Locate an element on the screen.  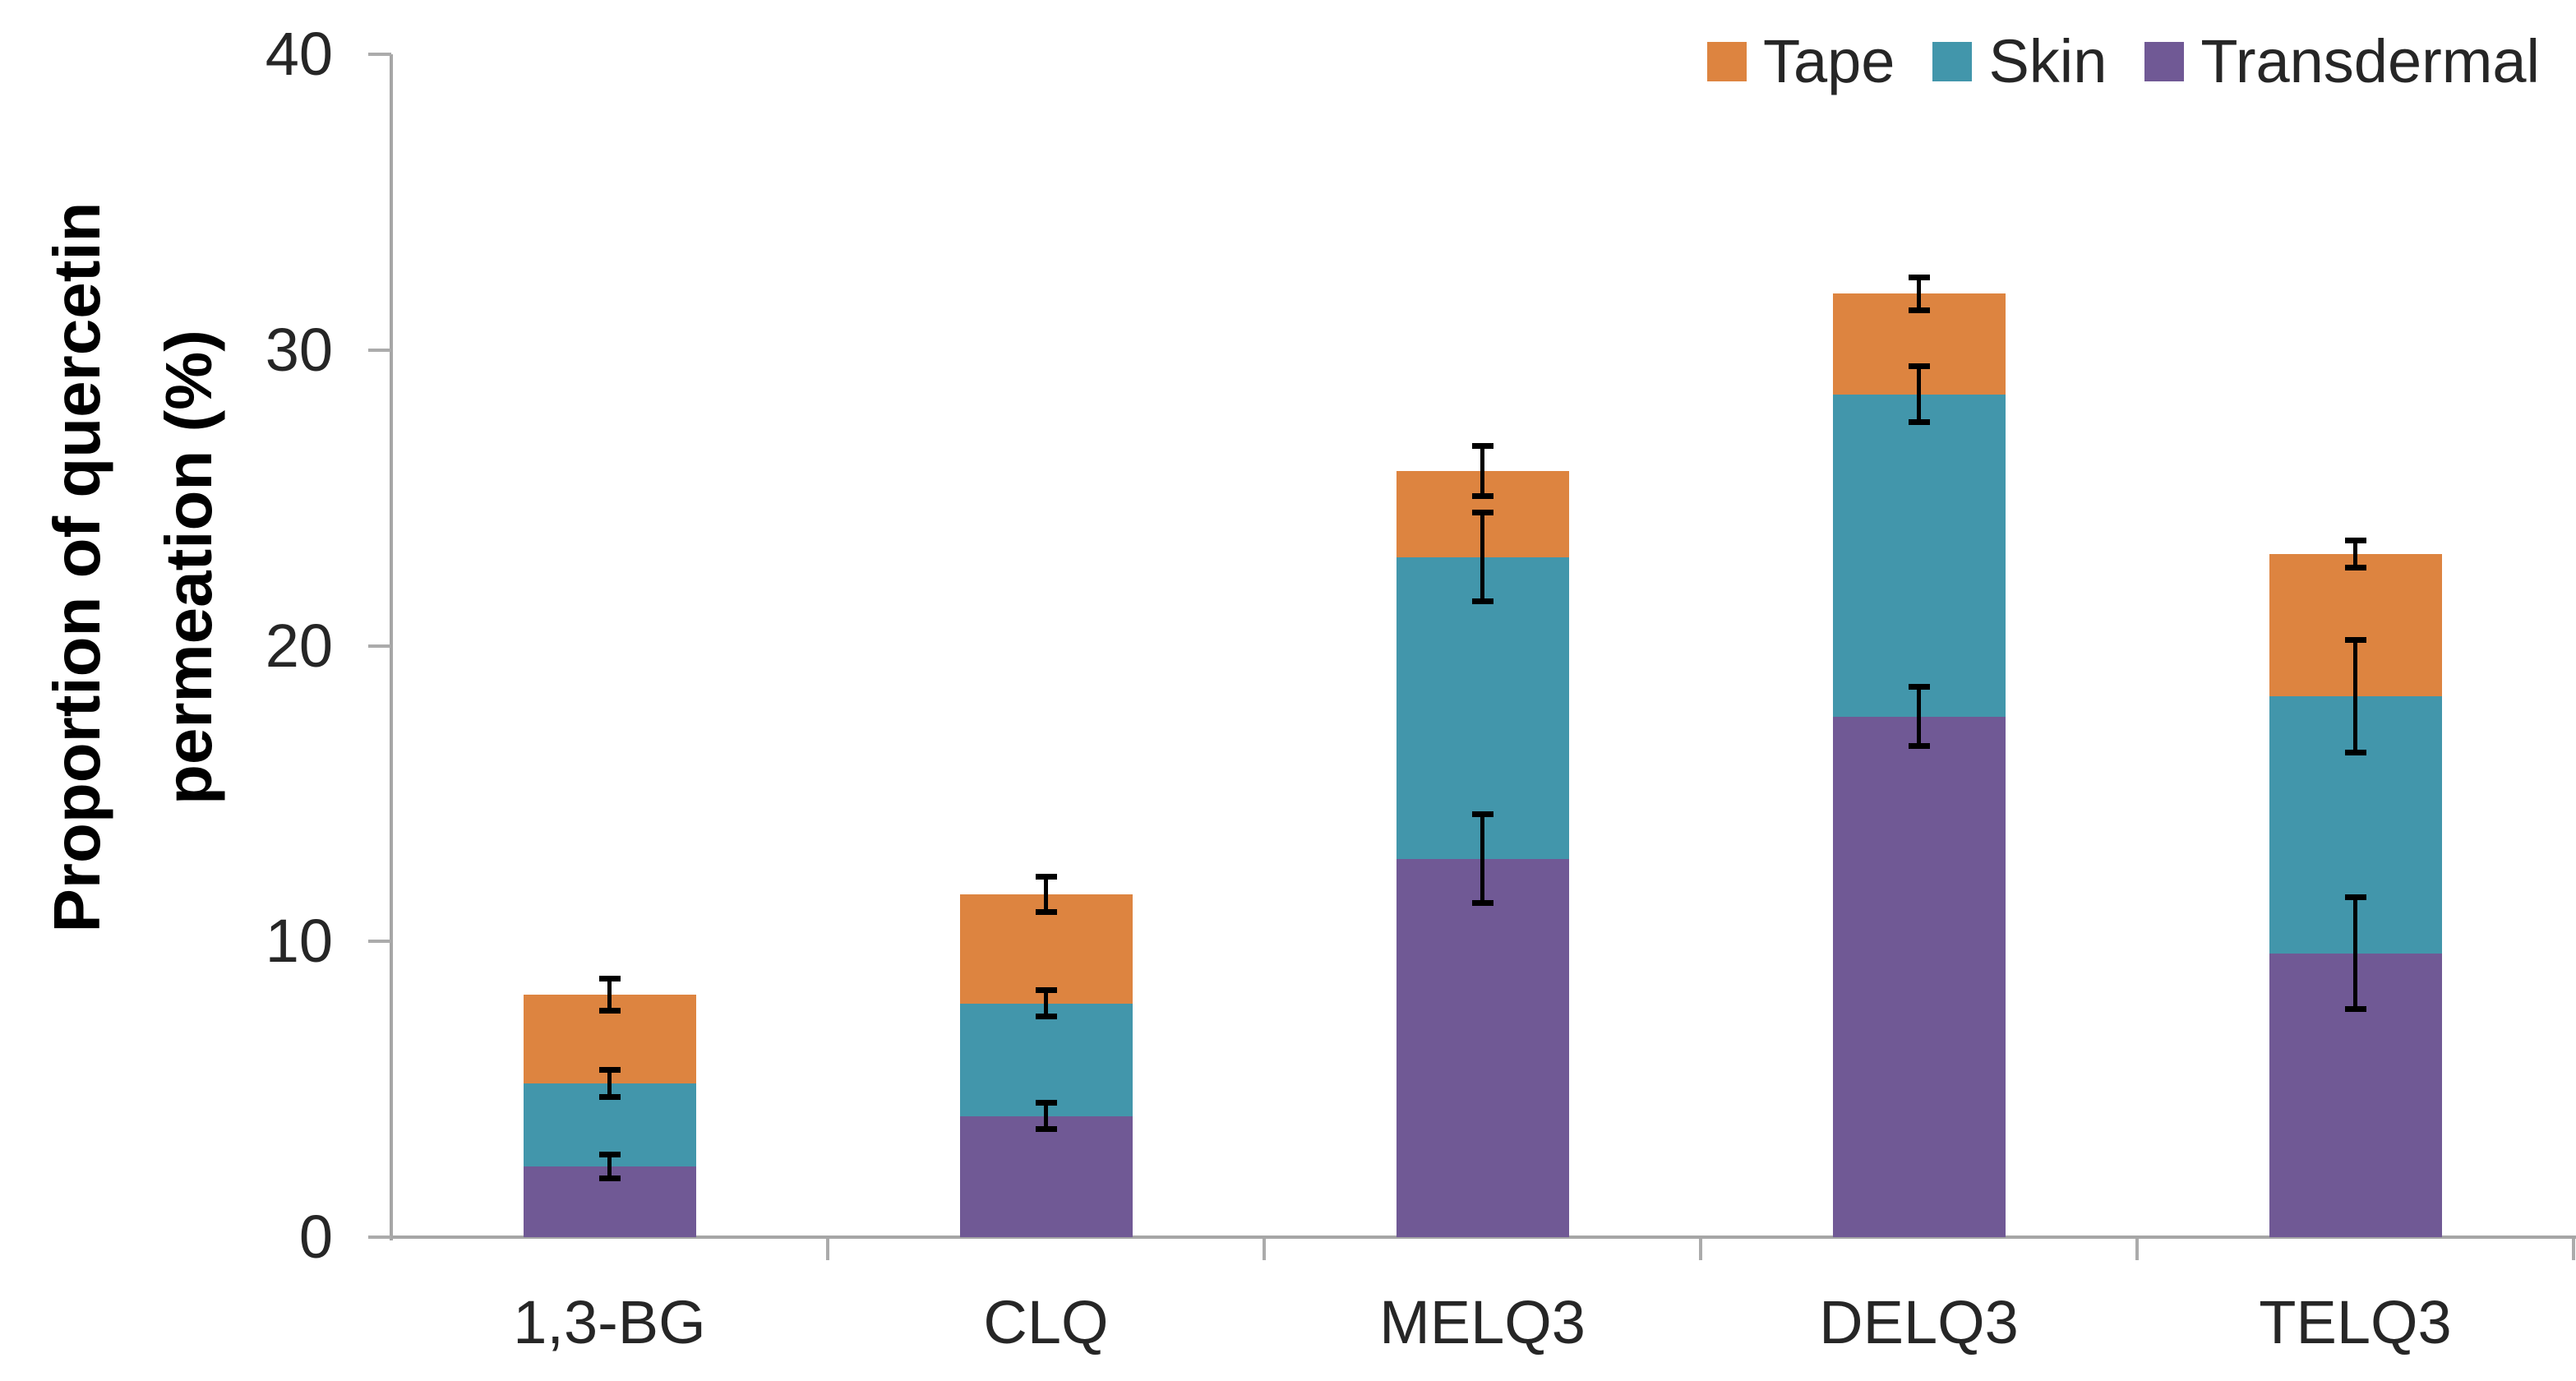
legend-item-tape: Tape is located at coordinates (1800, 61).